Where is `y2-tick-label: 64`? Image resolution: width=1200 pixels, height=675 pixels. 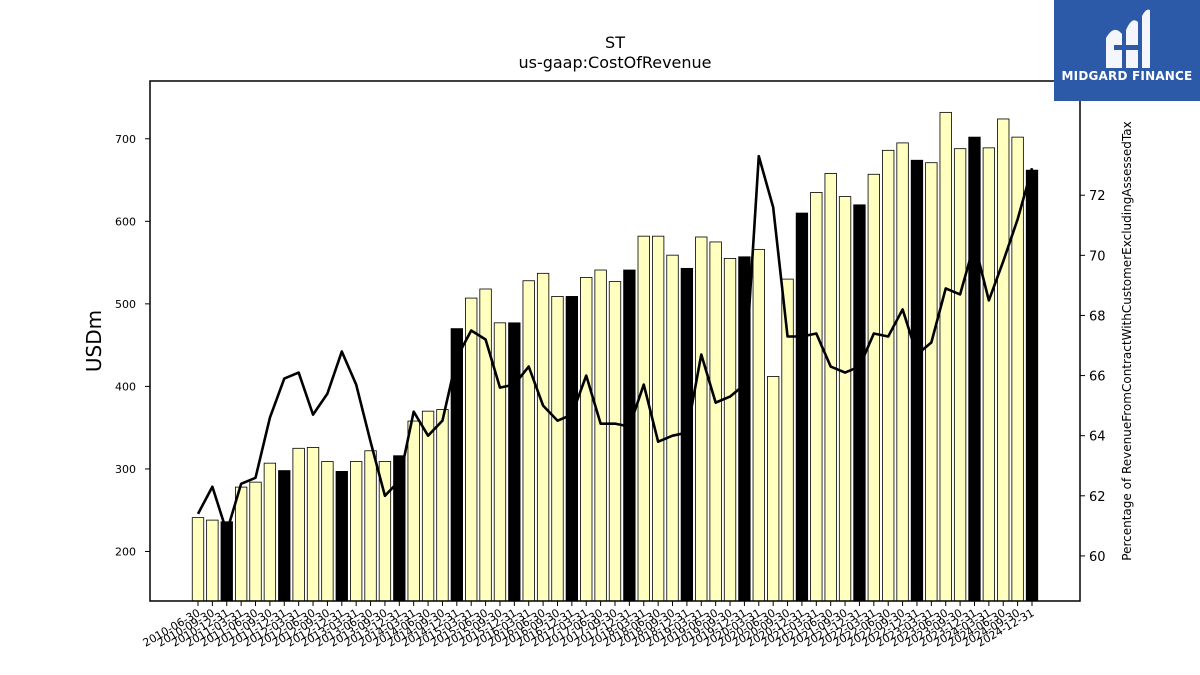 y2-tick-label: 64 is located at coordinates (1097, 437).